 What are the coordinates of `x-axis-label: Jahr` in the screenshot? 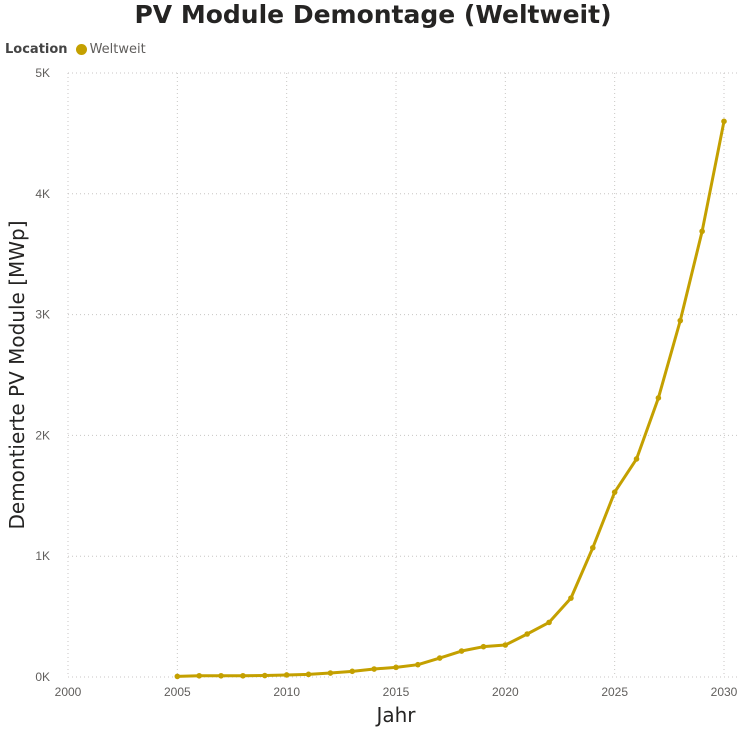 It's located at (395, 715).